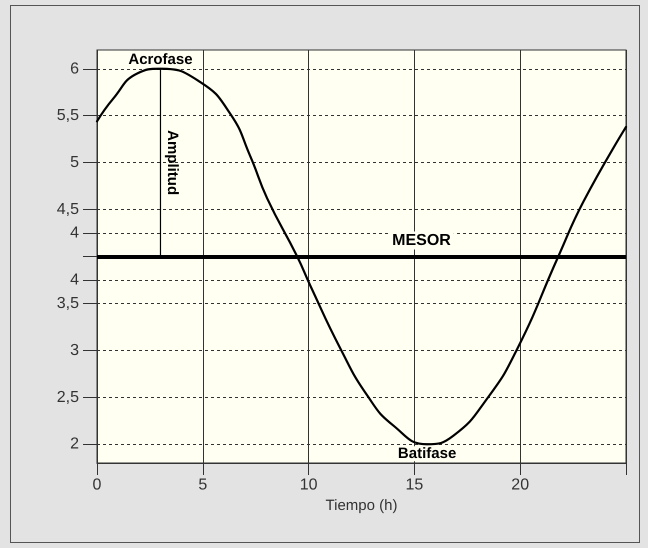 The width and height of the screenshot is (648, 548). What do you see at coordinates (172, 163) in the screenshot?
I see `text: Amplitud` at bounding box center [172, 163].